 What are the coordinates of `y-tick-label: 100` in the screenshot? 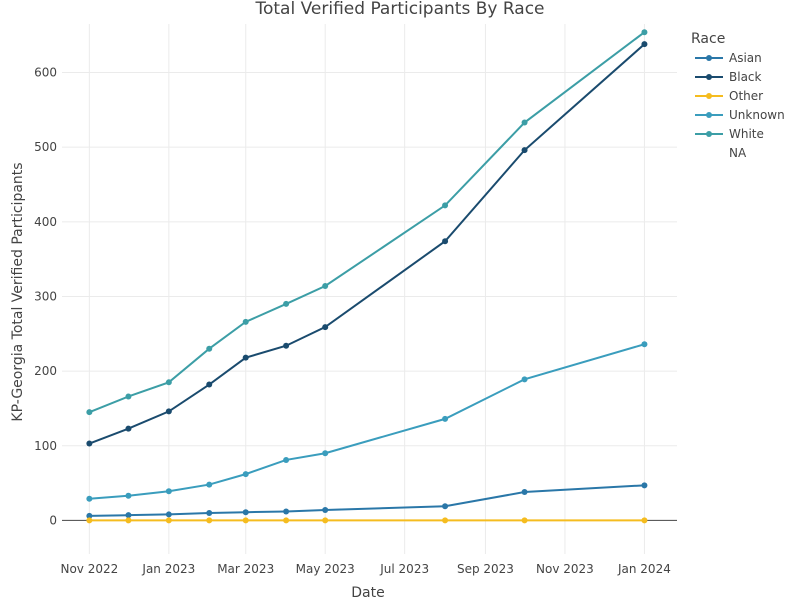 It's located at (45, 446).